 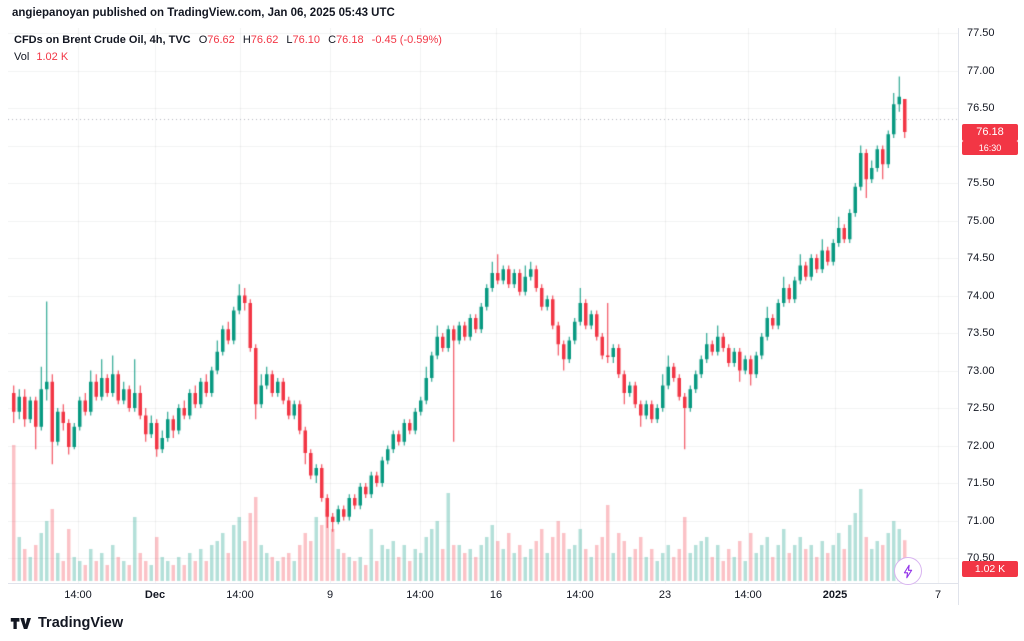 What do you see at coordinates (52, 57) in the screenshot?
I see `volume-value: 1.02 K` at bounding box center [52, 57].